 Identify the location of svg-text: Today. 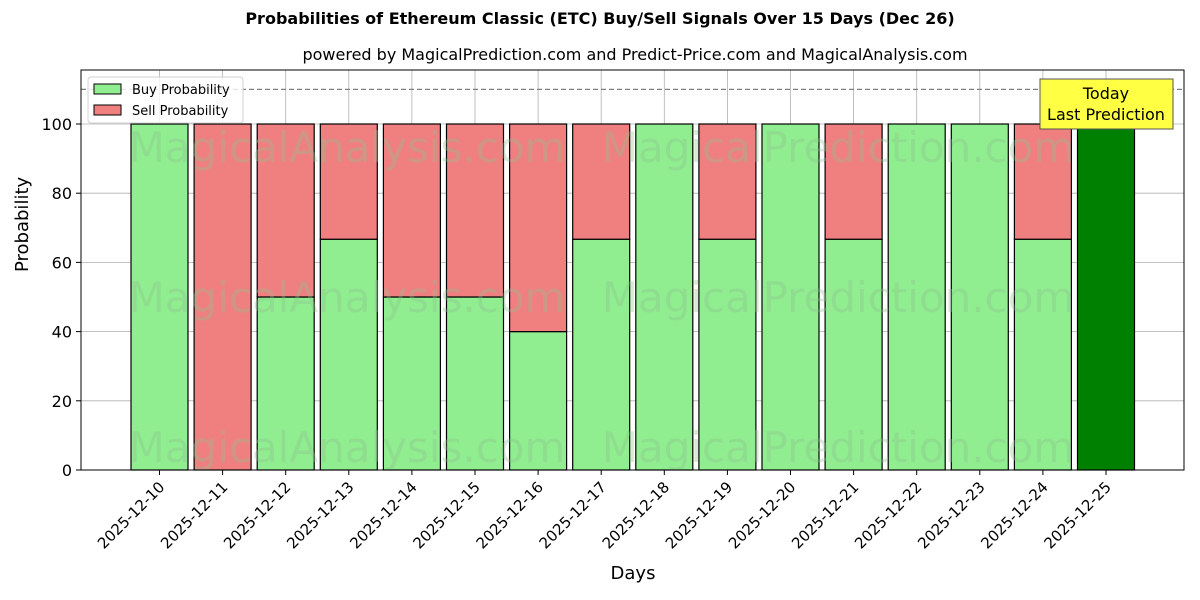
(1105, 93).